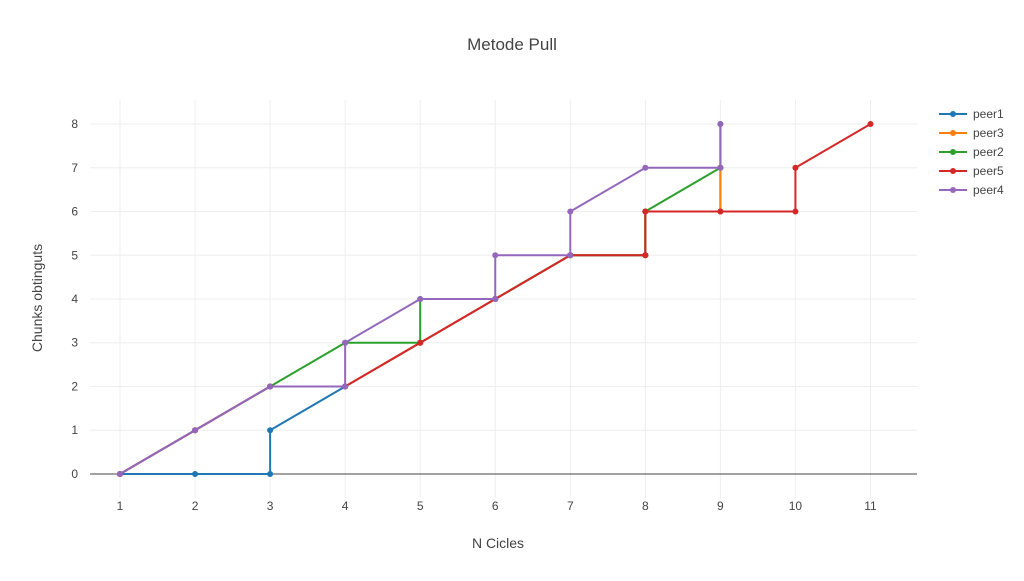 Image resolution: width=1024 pixels, height=581 pixels. What do you see at coordinates (988, 114) in the screenshot?
I see `legend-label: peer1` at bounding box center [988, 114].